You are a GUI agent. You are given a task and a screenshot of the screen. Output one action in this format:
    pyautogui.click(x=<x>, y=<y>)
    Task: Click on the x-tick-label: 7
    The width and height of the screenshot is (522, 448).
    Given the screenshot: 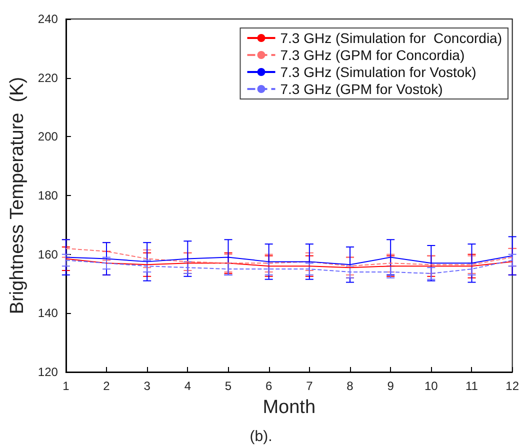 What is the action you would take?
    pyautogui.click(x=310, y=386)
    